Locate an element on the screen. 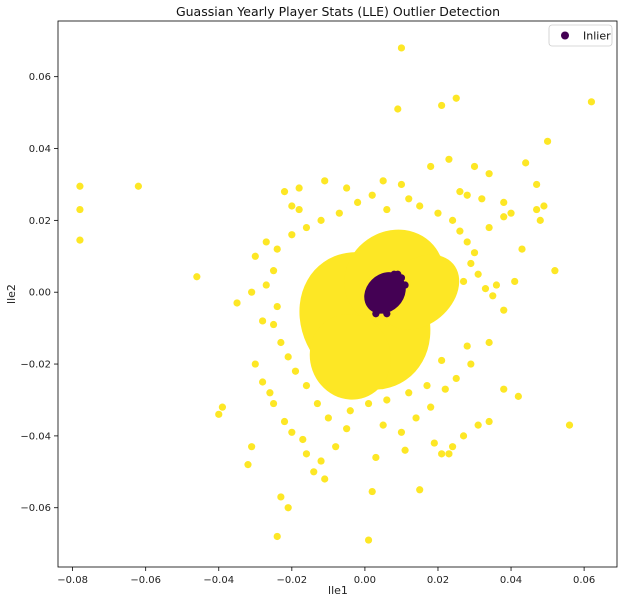 This screenshot has height=603, width=624. legend: Inlier is located at coordinates (580, 35).